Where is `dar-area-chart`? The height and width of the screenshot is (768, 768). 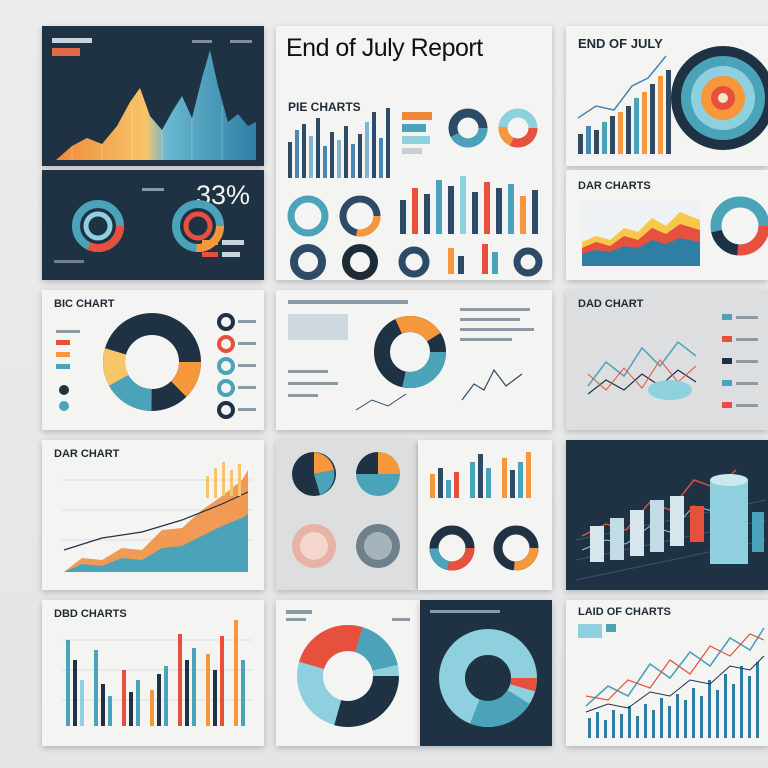 dar-area-chart is located at coordinates (675, 231).